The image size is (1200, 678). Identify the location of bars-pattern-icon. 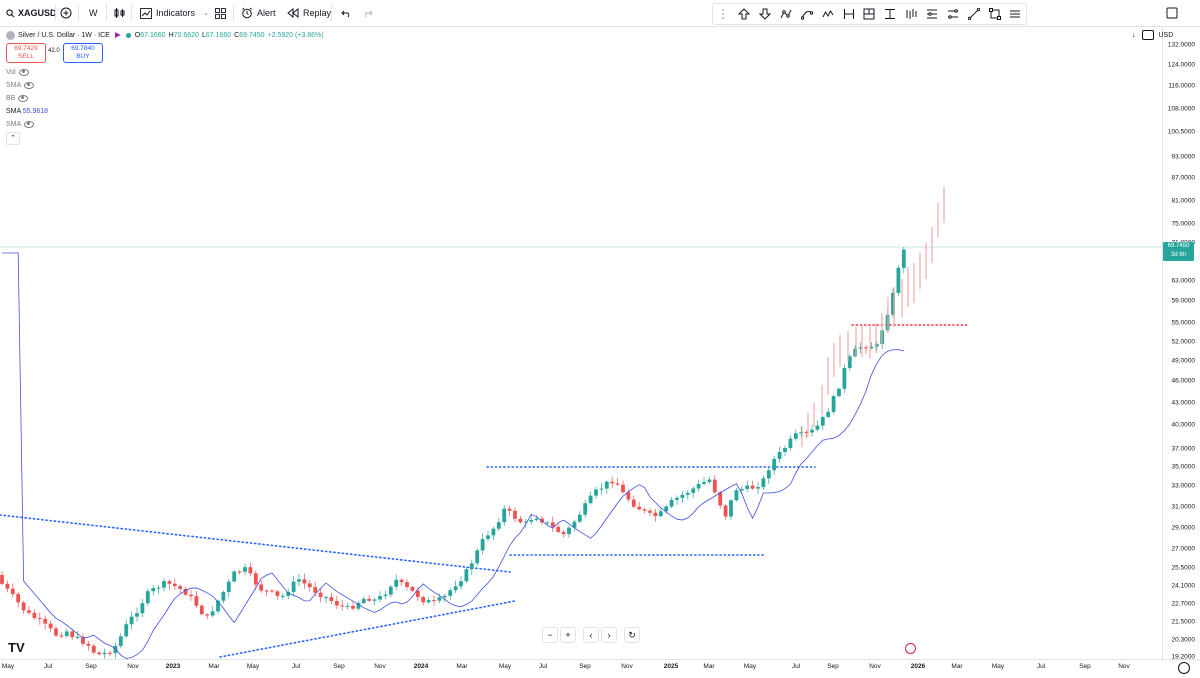
(911, 14).